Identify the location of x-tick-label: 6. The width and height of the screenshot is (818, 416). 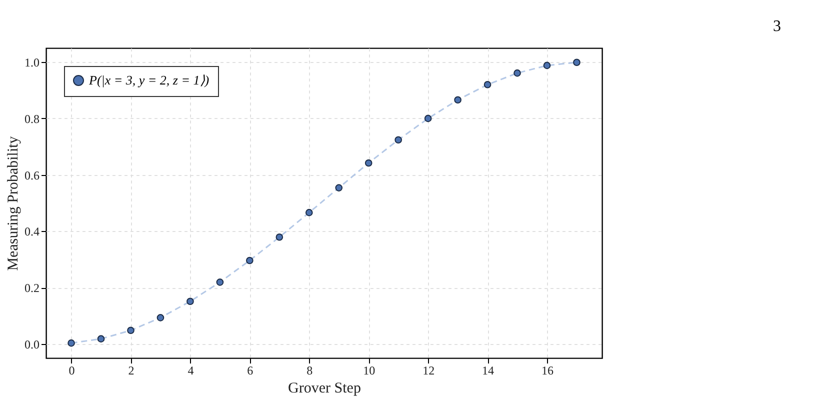
(250, 371).